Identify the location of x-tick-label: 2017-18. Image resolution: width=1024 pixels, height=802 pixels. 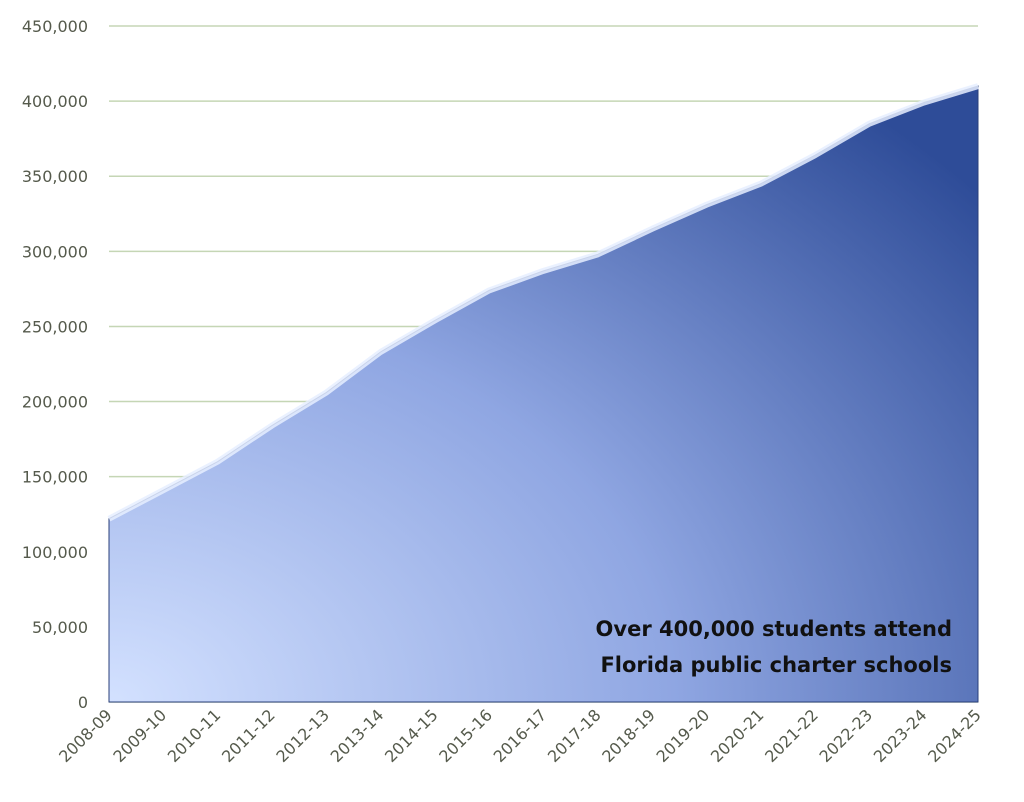
(574, 735).